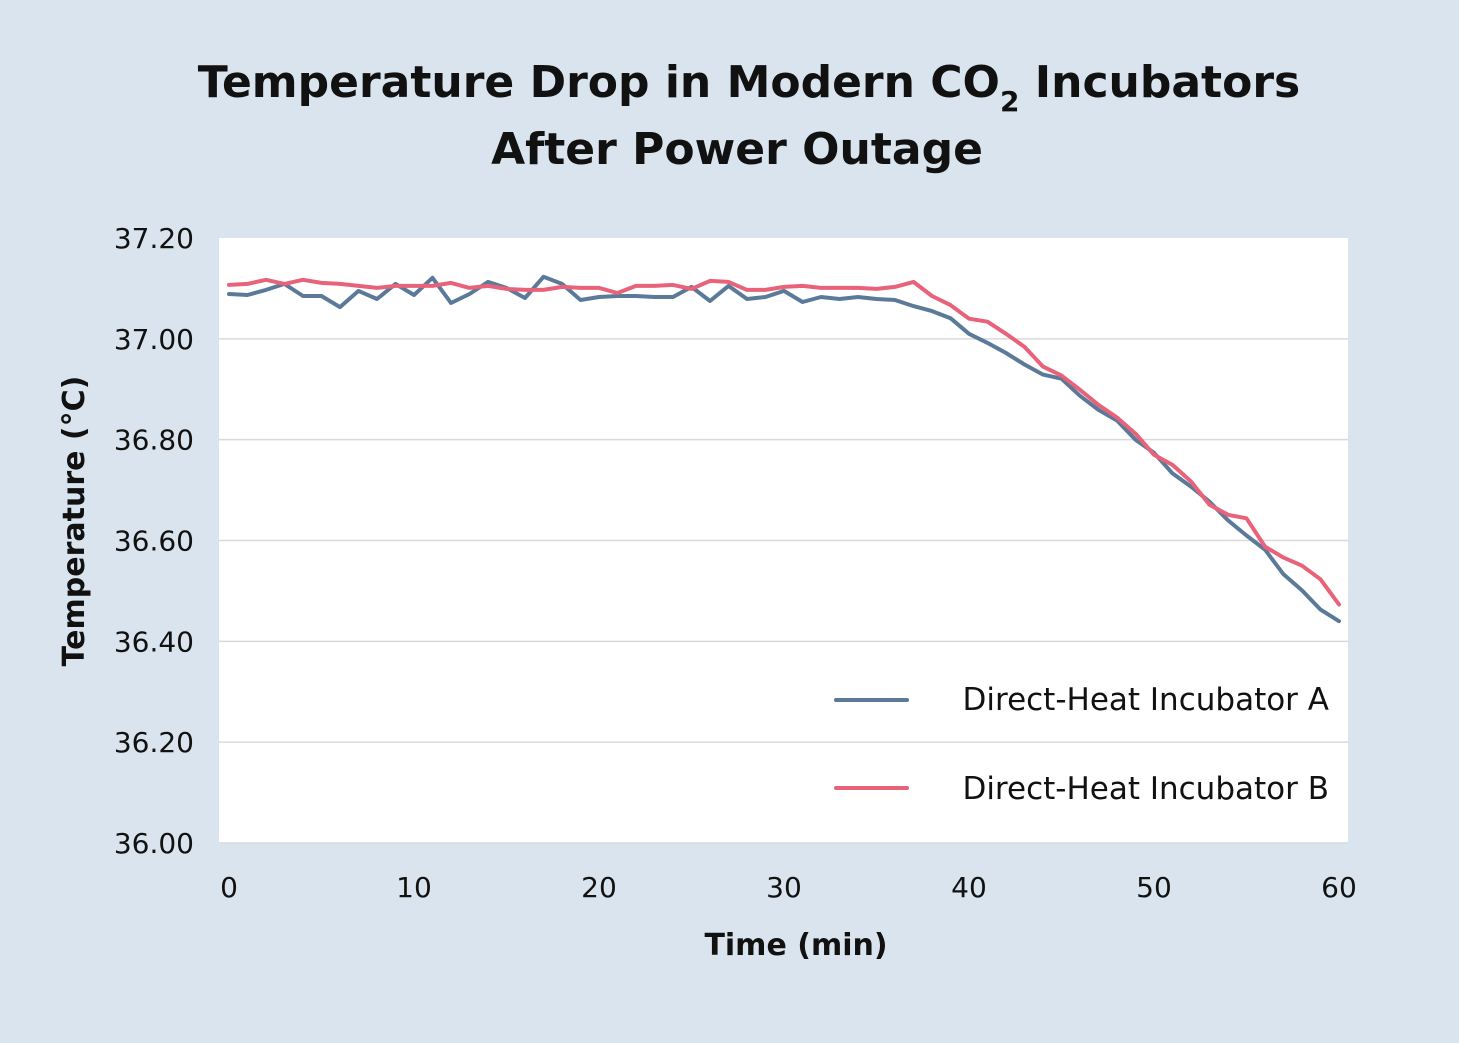 The height and width of the screenshot is (1043, 1459). I want to click on x-axis-title: Time (min), so click(795, 945).